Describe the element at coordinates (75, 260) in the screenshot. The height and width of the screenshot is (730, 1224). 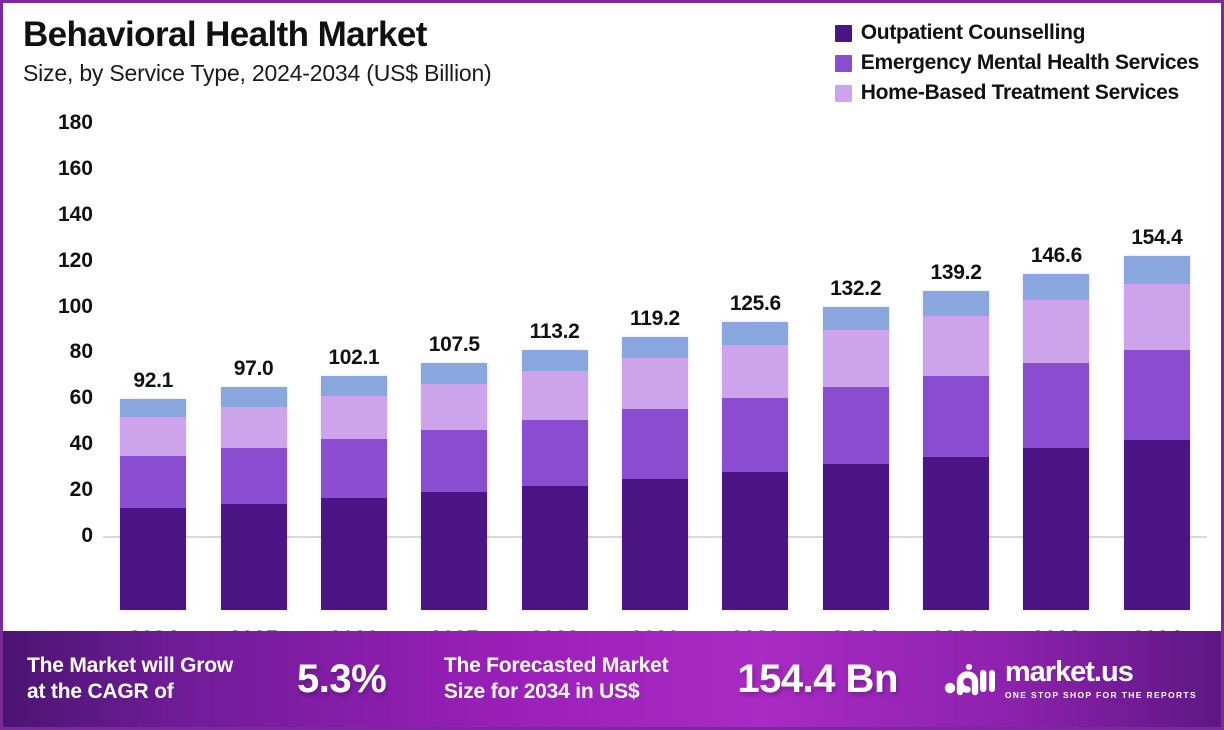
I see `y-axis-tick-label: 120` at that location.